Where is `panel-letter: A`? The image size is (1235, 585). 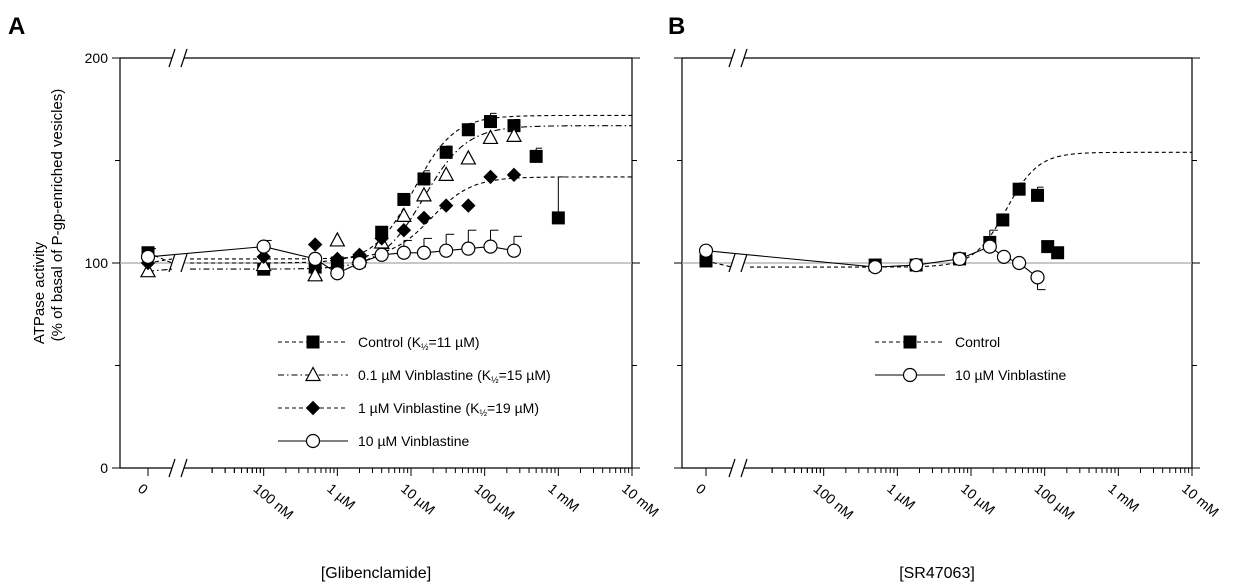
panel-letter: A is located at coordinates (16, 26).